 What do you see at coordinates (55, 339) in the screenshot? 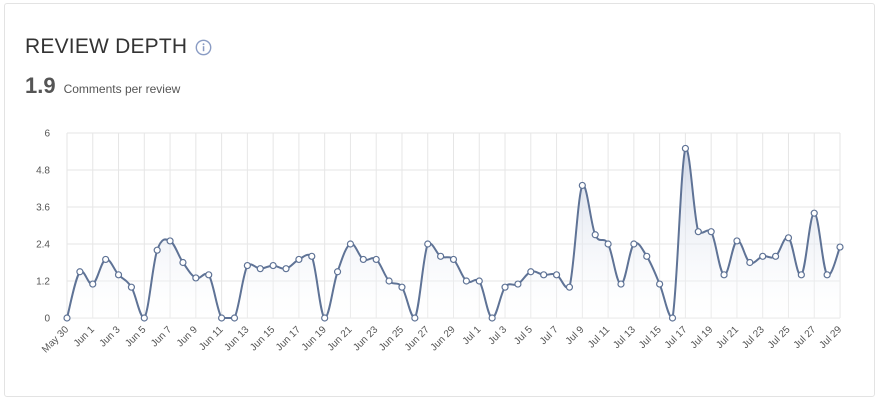
I see `x-tick-label: May 30` at bounding box center [55, 339].